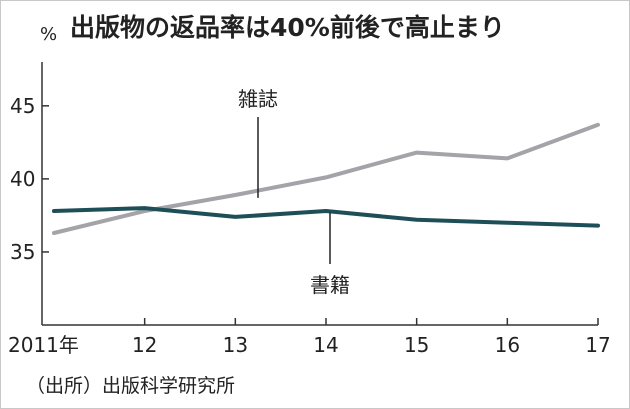  I want to click on x-tick-label: 12, so click(144, 345).